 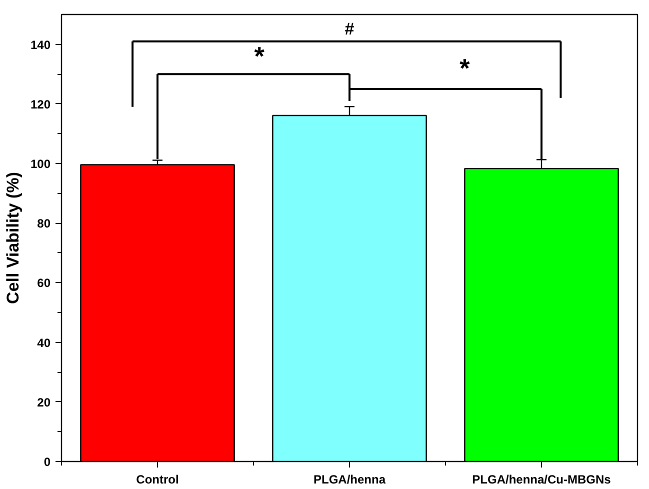 What do you see at coordinates (12, 238) in the screenshot?
I see `y-axis-title: Cell Viability (%)` at bounding box center [12, 238].